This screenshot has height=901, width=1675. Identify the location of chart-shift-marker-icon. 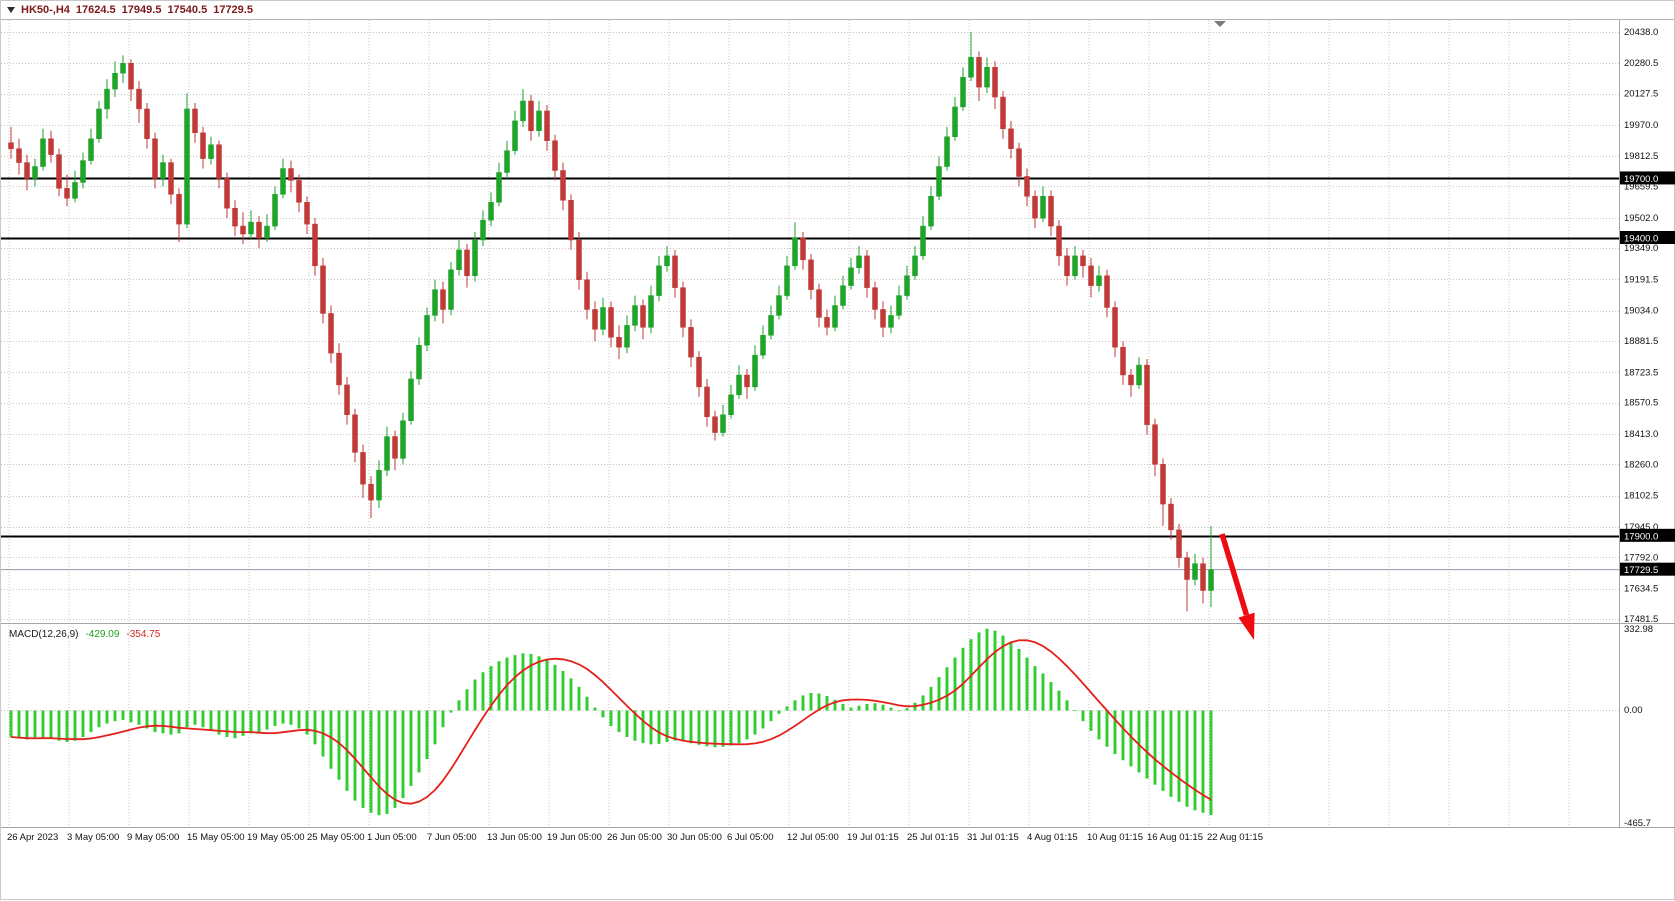
(1220, 24).